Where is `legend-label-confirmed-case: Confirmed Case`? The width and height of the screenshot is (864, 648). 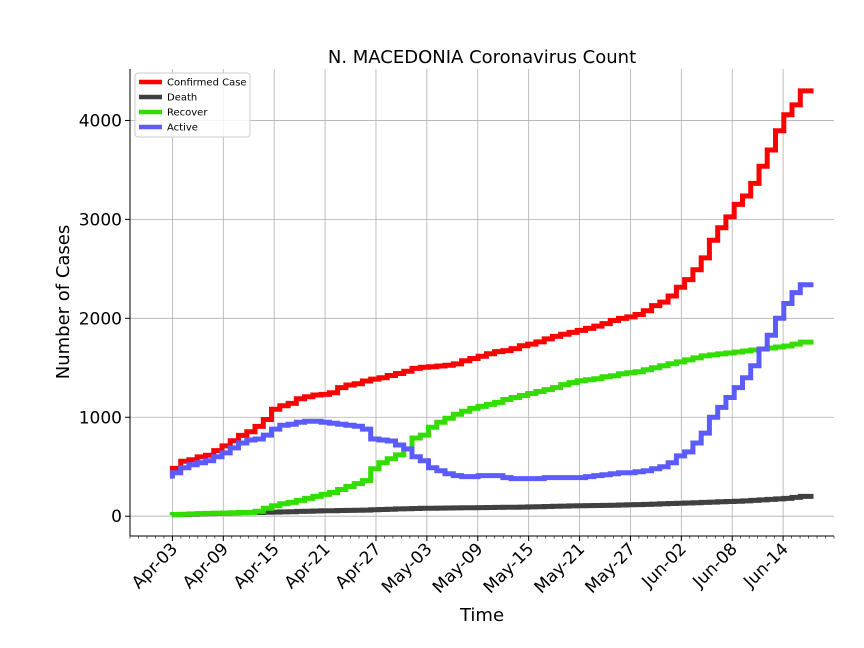
legend-label-confirmed-case: Confirmed Case is located at coordinates (207, 83).